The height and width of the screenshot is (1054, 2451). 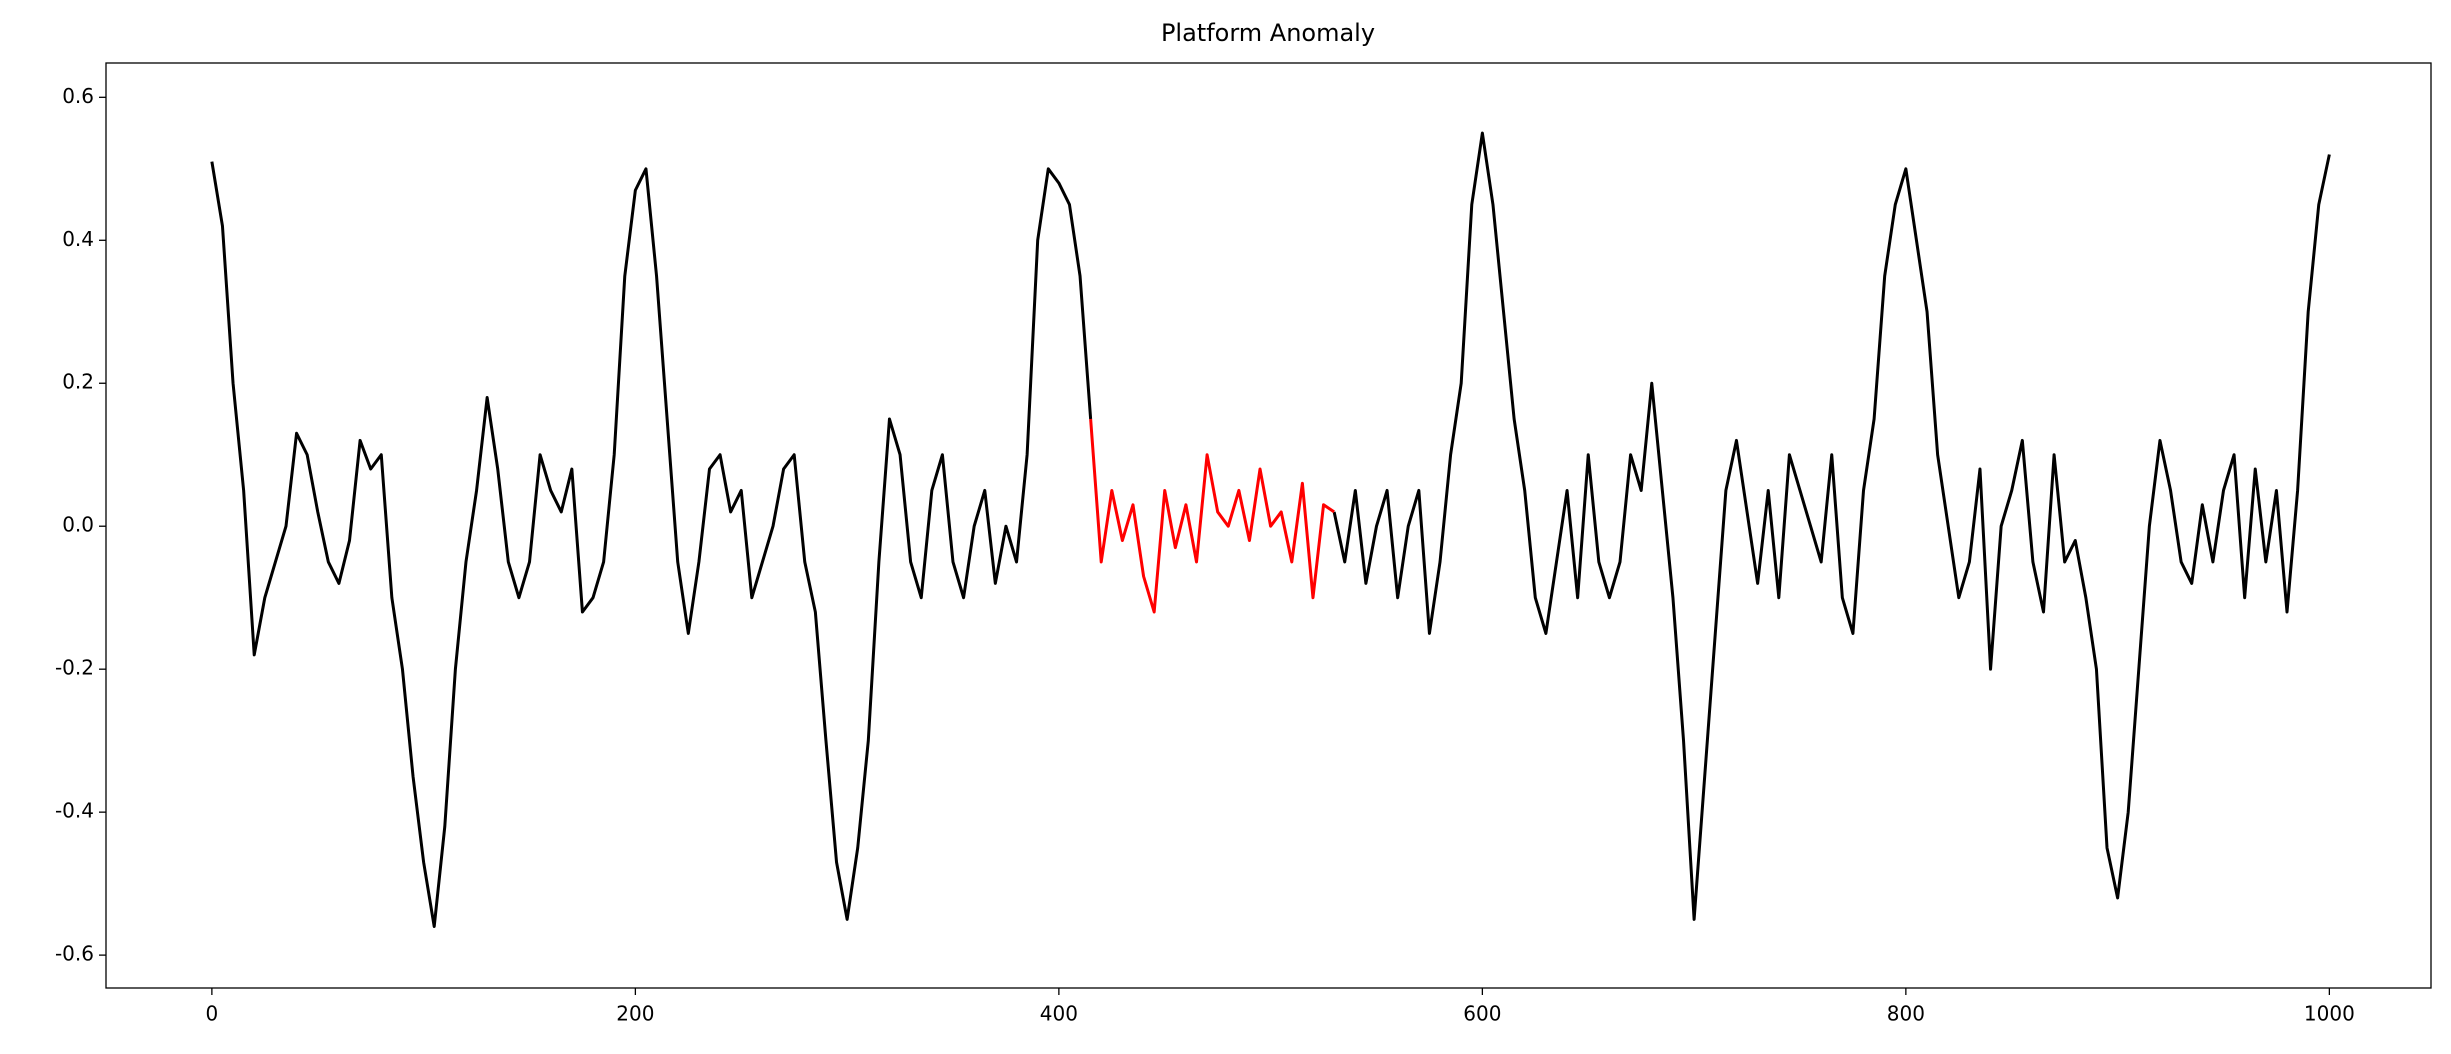 I want to click on x-tick-label: 0, so click(x=212, y=1014).